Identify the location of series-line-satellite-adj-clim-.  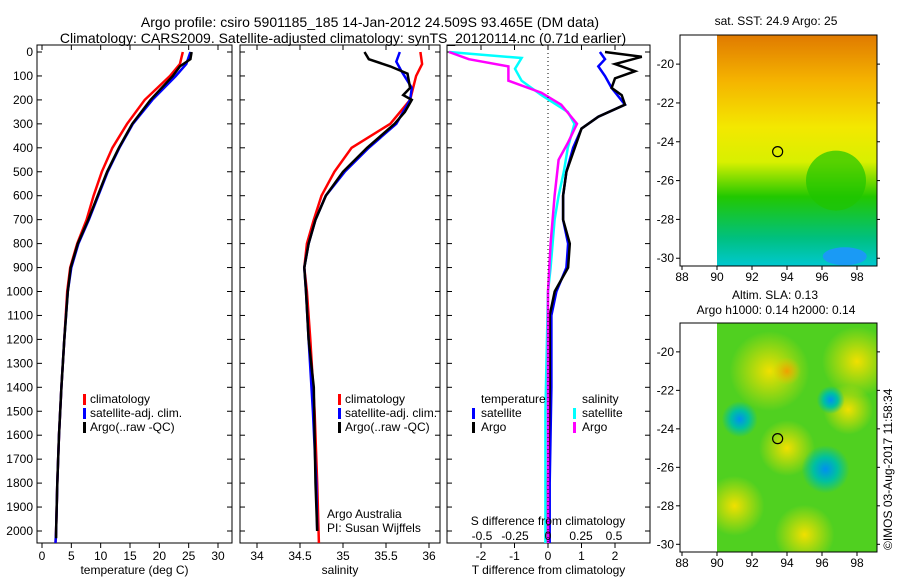
(123, 297).